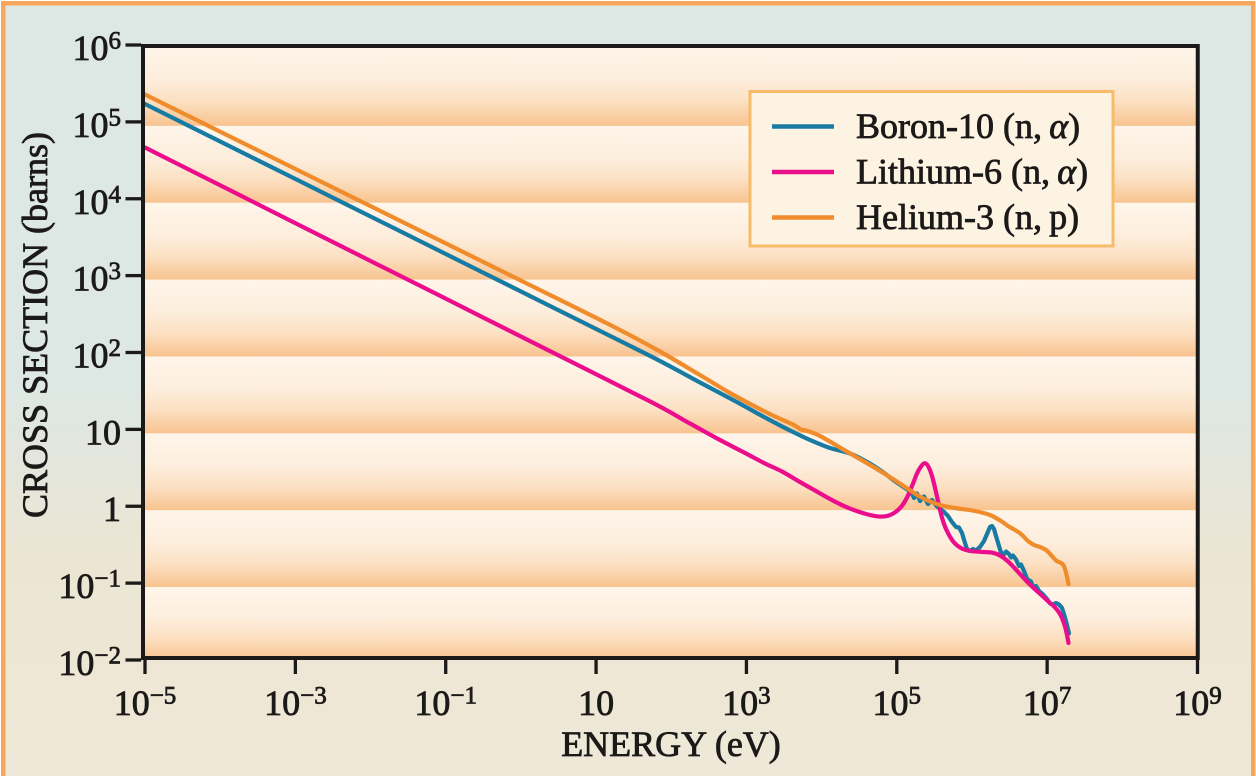 The height and width of the screenshot is (776, 1256). I want to click on svg-text: Boron-10 (n, α), so click(968, 126).